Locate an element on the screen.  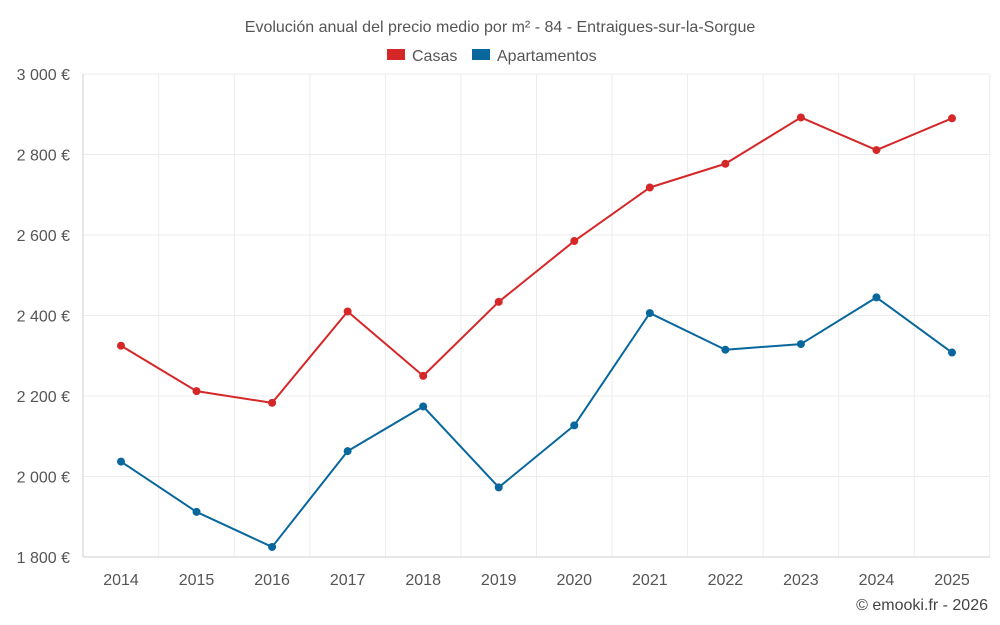
y-tick-label: 2 400 € is located at coordinates (43, 317).